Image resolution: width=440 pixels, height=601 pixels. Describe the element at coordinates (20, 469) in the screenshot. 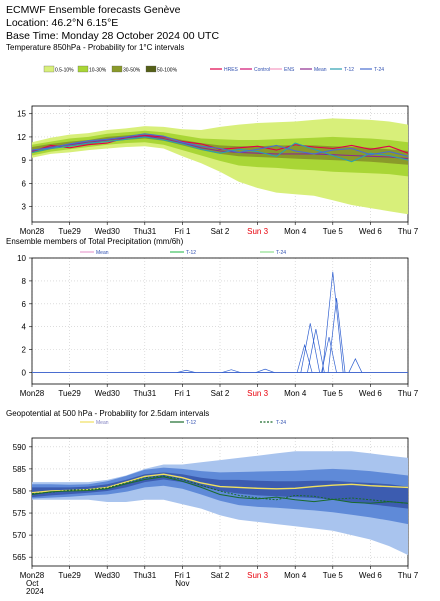

I see `y-tick-label: 585` at that location.